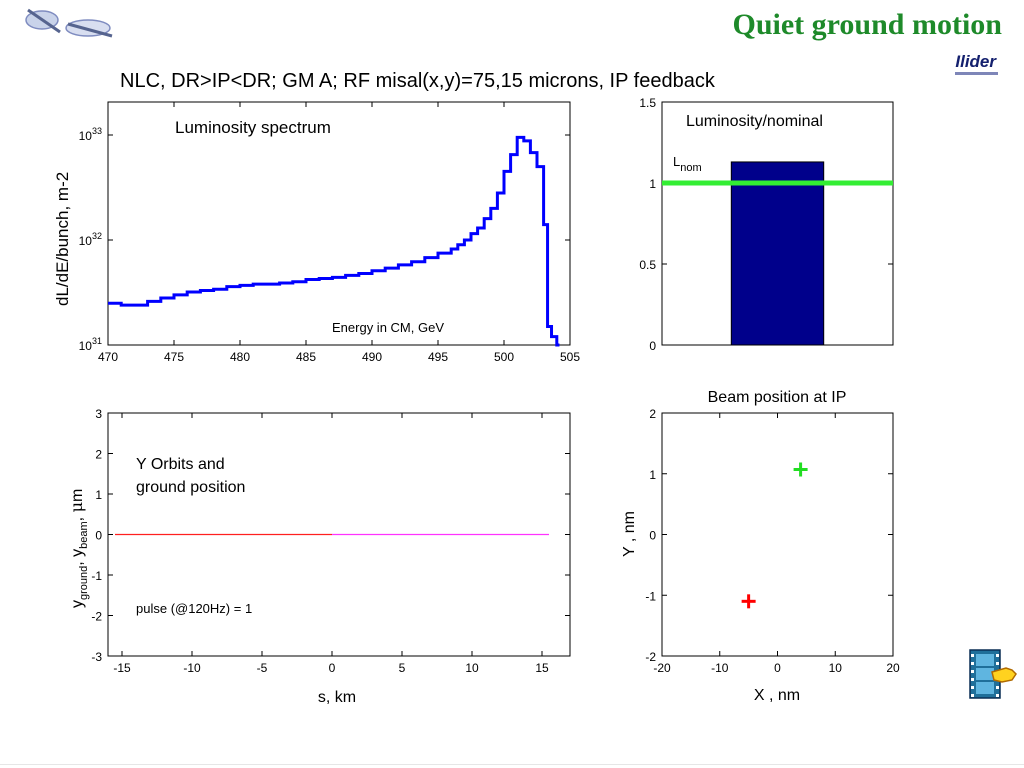 This screenshot has width=1024, height=768. I want to click on plot-title: Y Orbits and ground position, so click(190, 476).